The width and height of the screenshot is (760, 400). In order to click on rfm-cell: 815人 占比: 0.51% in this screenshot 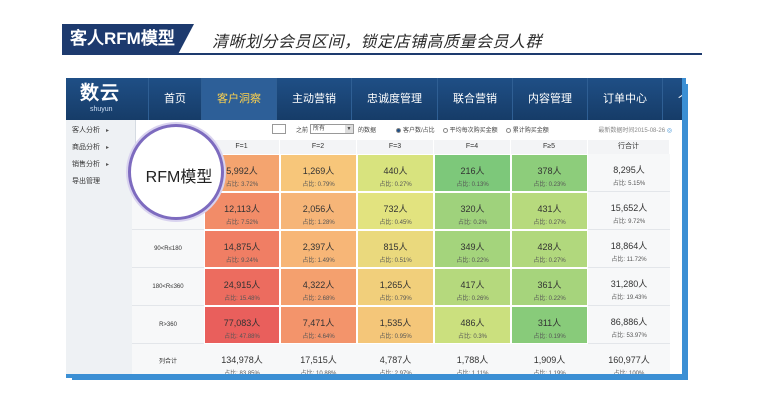, I will do `click(395, 249)`.